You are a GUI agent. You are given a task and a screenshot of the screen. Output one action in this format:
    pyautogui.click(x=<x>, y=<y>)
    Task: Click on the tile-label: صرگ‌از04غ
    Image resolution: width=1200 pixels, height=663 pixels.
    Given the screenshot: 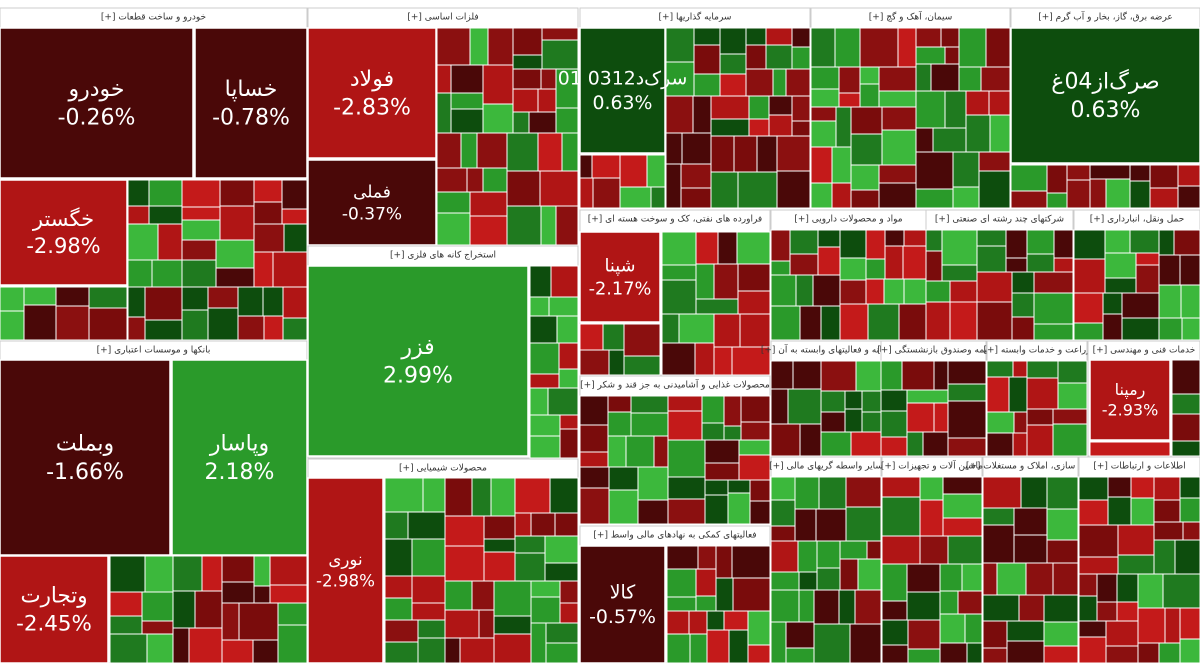 What is the action you would take?
    pyautogui.click(x=1105, y=81)
    